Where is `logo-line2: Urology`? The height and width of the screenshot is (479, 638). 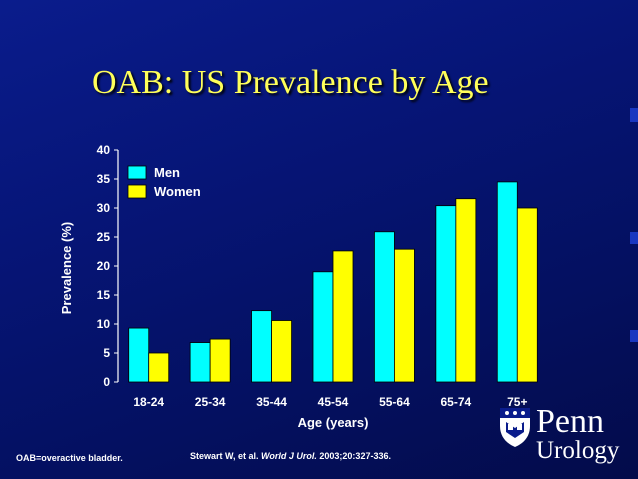 logo-line2: Urology is located at coordinates (578, 450).